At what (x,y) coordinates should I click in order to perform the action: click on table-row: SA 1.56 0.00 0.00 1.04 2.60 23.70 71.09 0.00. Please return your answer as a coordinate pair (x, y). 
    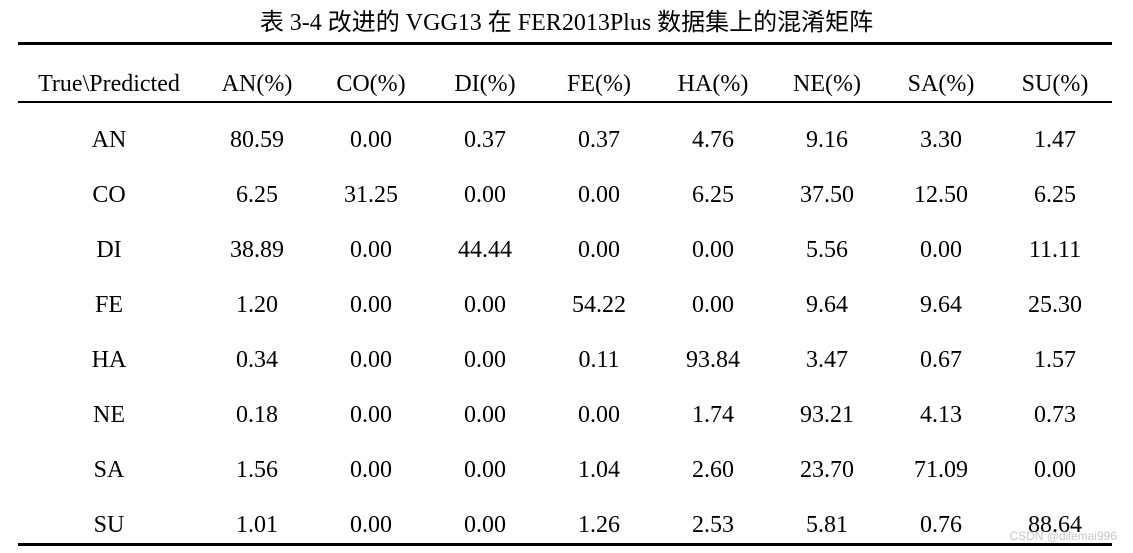
    Looking at the image, I should click on (565, 470).